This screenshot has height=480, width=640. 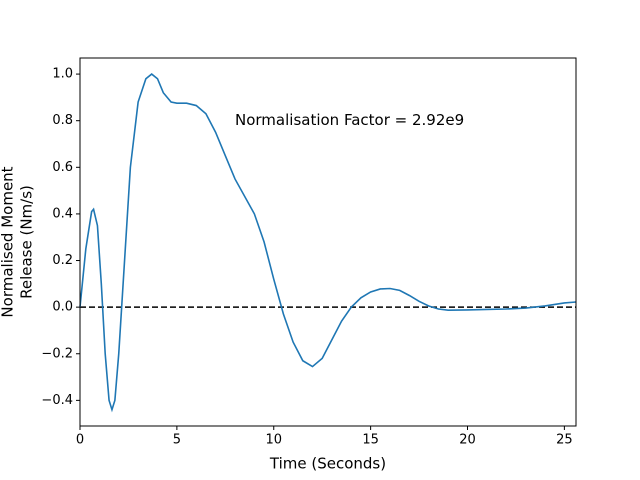 What do you see at coordinates (80, 440) in the screenshot?
I see `x-tick-label: 0` at bounding box center [80, 440].